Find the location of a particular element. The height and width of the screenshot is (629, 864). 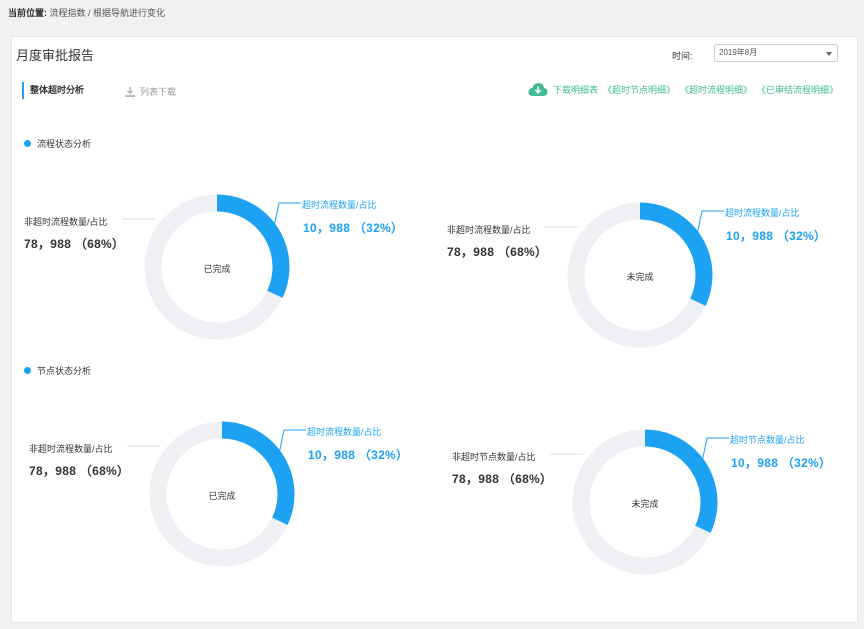

timeout-label: 超时节点数量/占比 is located at coordinates (767, 440).